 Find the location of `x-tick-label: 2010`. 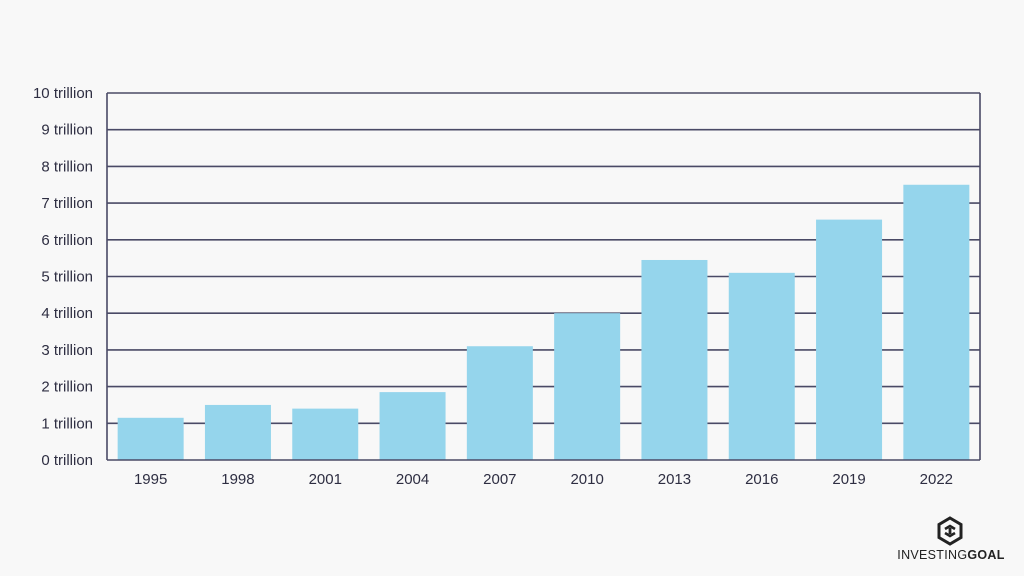

x-tick-label: 2010 is located at coordinates (586, 479).